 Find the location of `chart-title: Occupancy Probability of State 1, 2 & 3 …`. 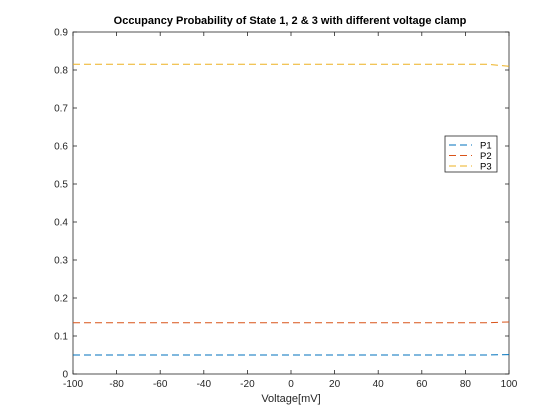

chart-title: Occupancy Probability of State 1, 2 & 3 … is located at coordinates (290, 21).